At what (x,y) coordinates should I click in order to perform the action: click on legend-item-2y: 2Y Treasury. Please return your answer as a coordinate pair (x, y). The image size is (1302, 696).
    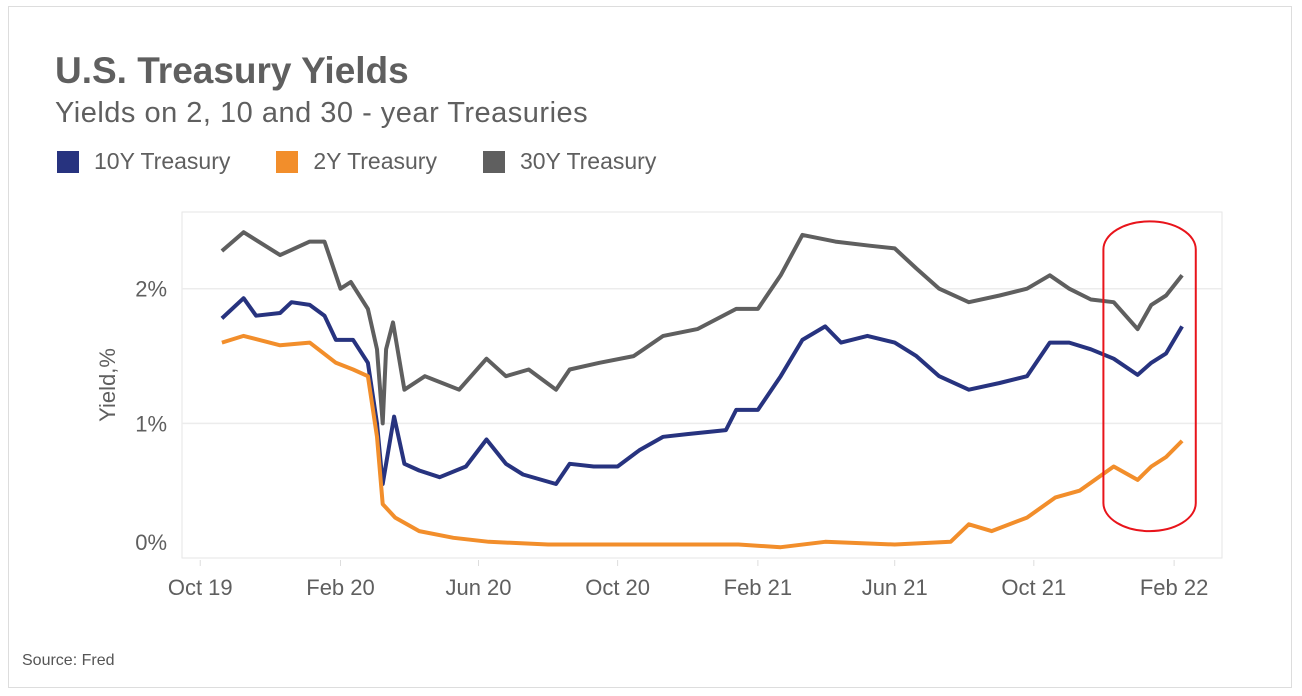
    Looking at the image, I should click on (356, 161).